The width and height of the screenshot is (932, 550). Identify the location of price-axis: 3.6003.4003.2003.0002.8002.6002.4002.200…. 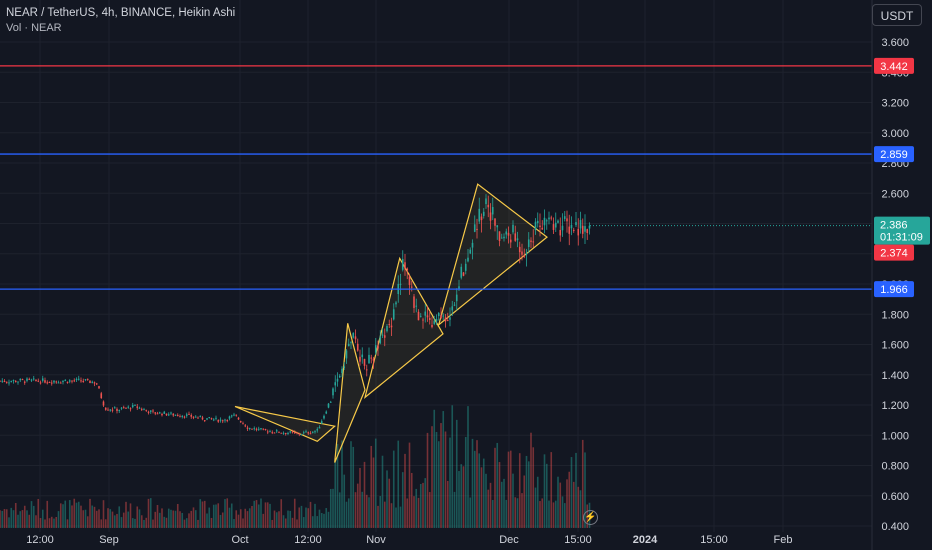
(890, 275).